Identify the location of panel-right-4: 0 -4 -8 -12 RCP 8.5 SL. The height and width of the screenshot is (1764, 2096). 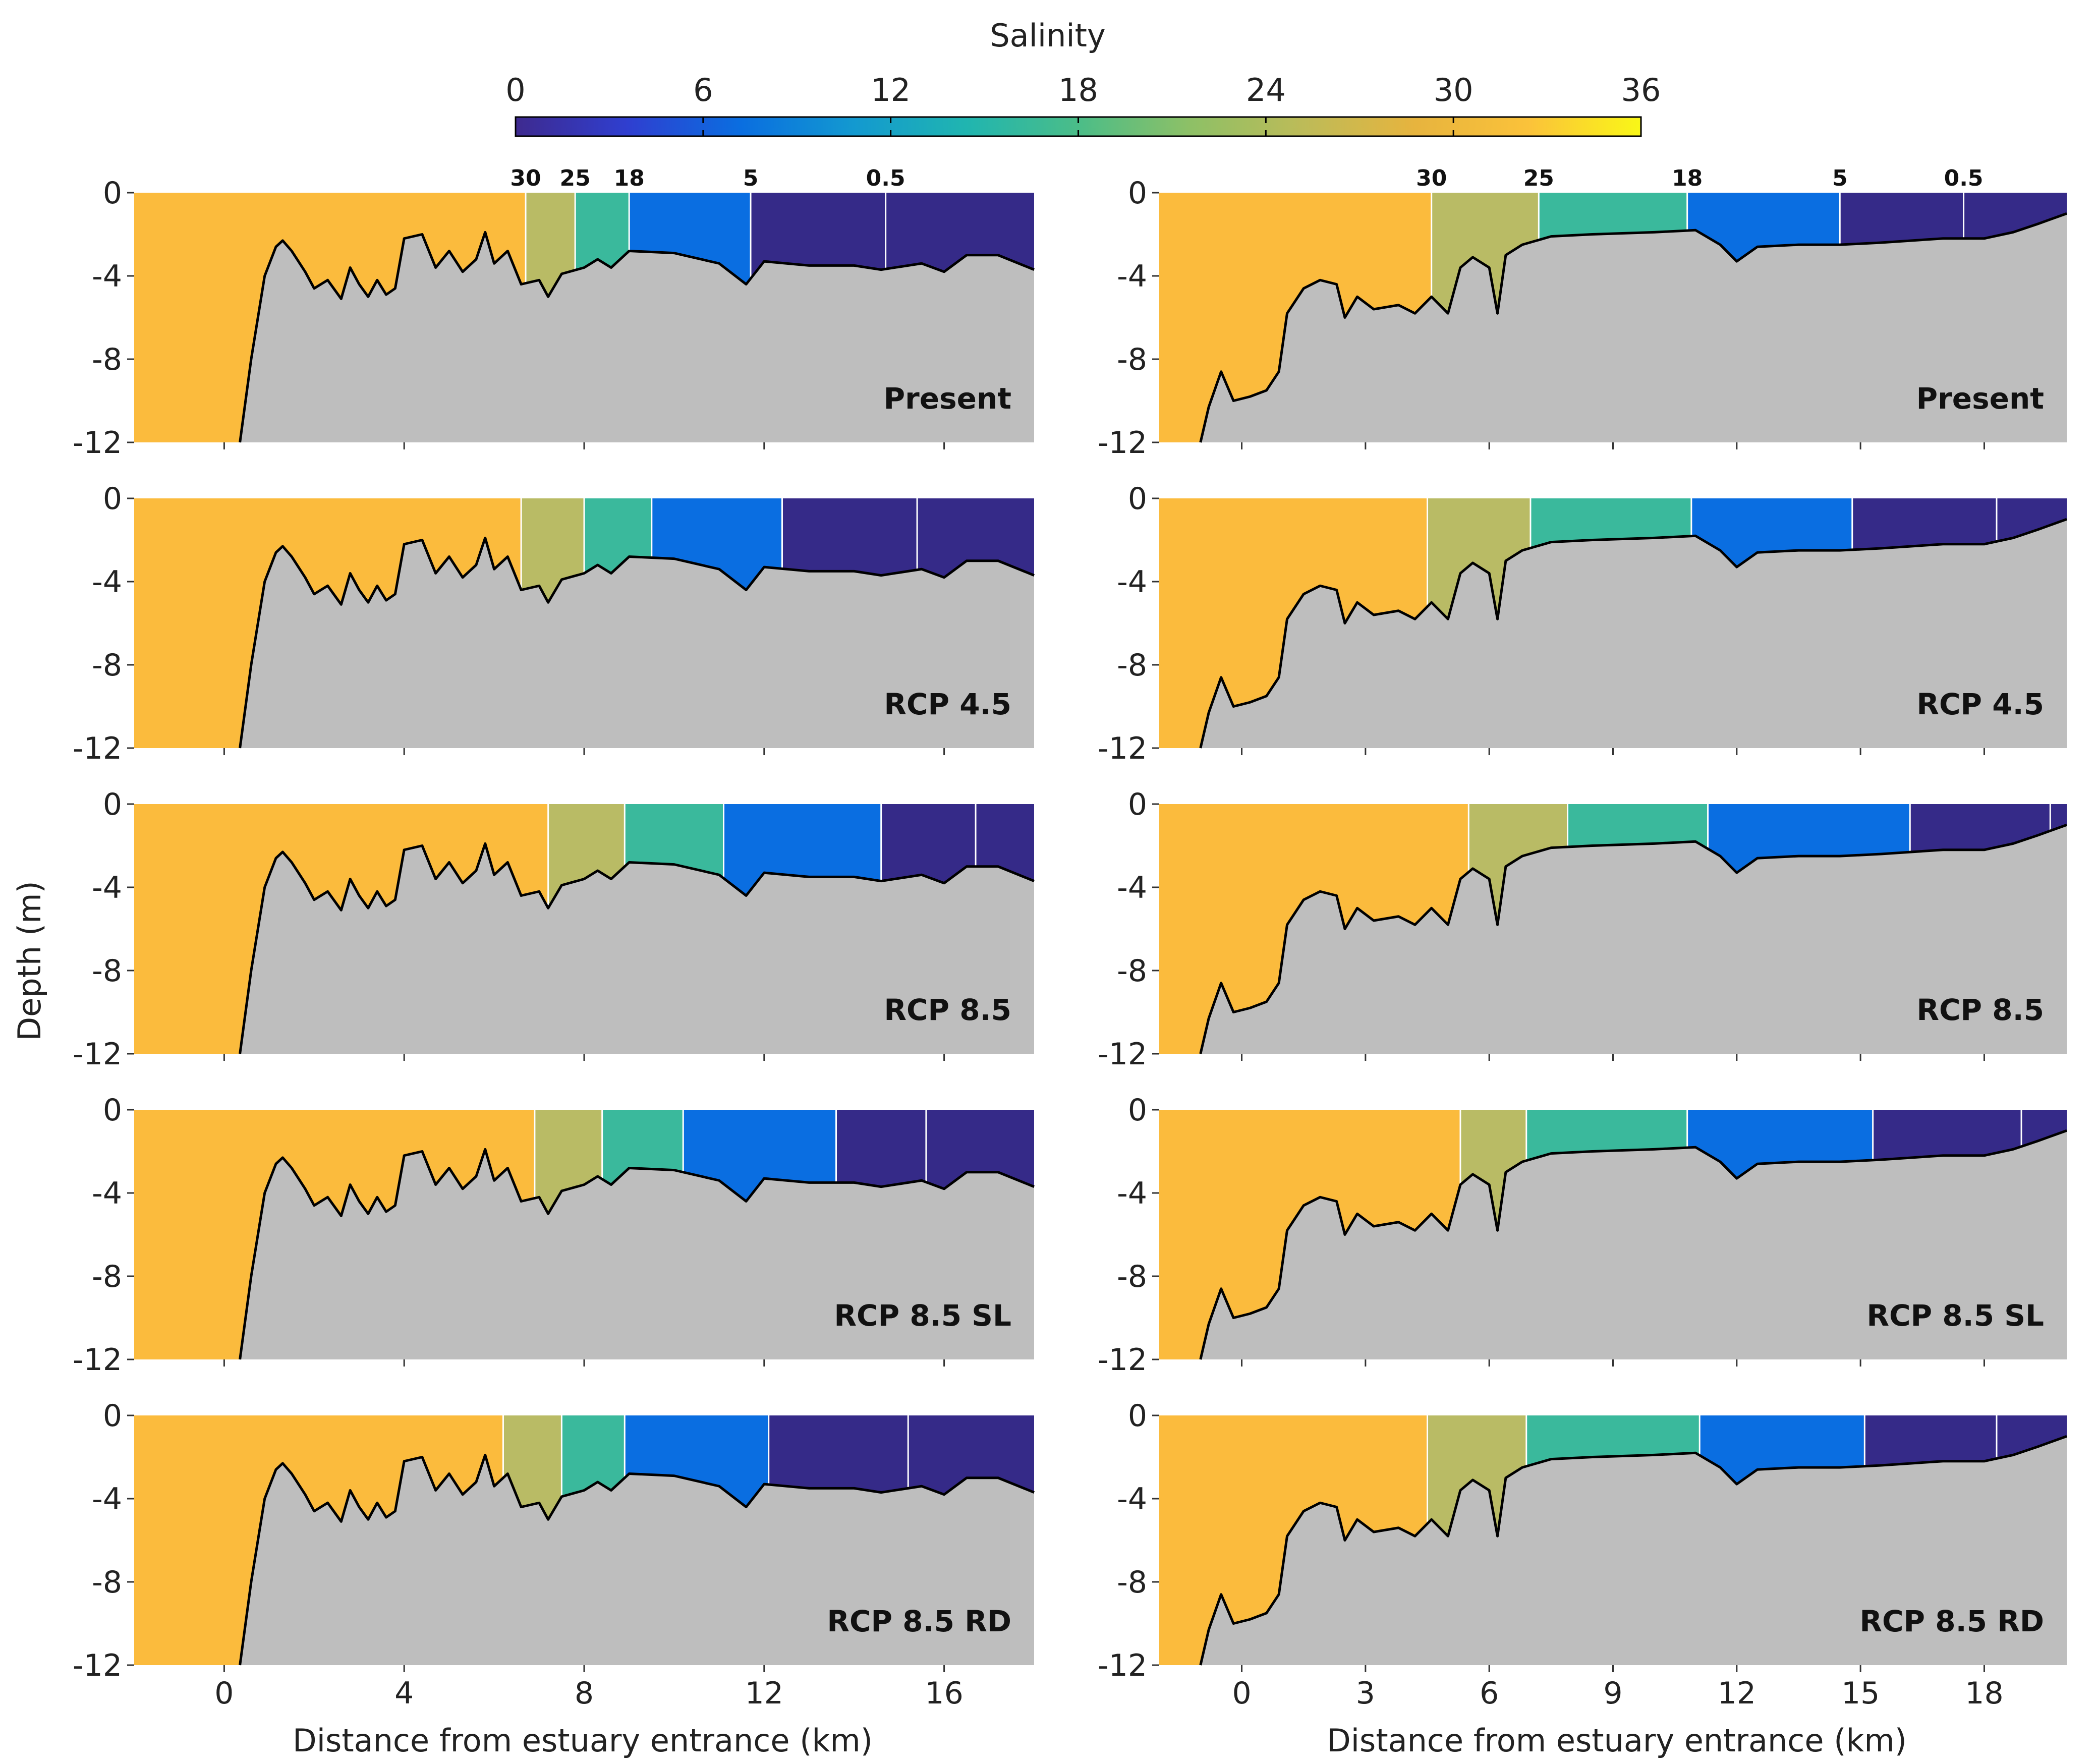
(1582, 1235).